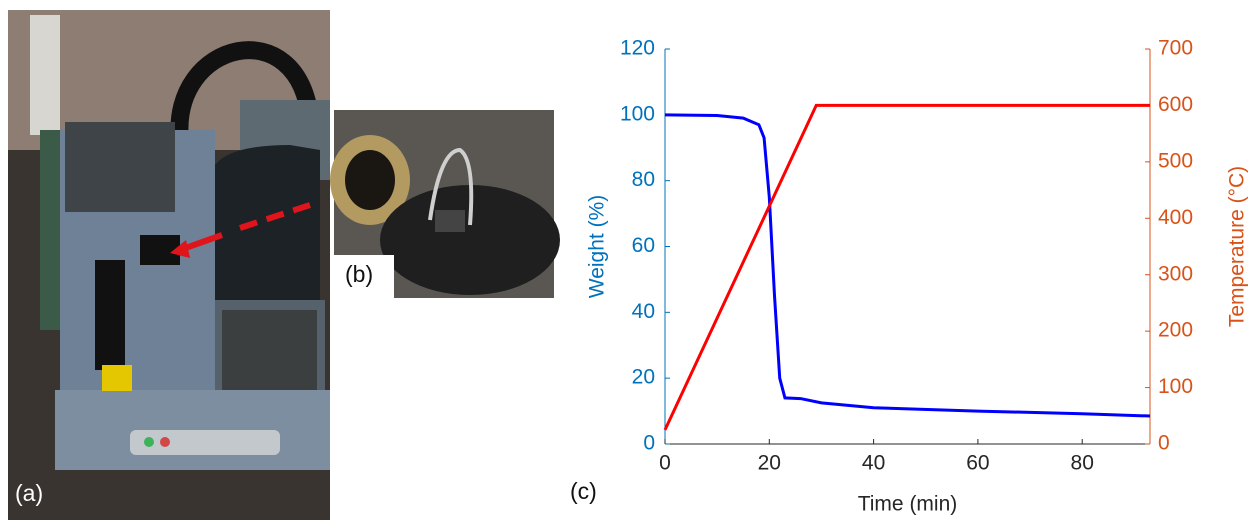  What do you see at coordinates (597, 246) in the screenshot?
I see `y-axis-label: Weight (%)` at bounding box center [597, 246].